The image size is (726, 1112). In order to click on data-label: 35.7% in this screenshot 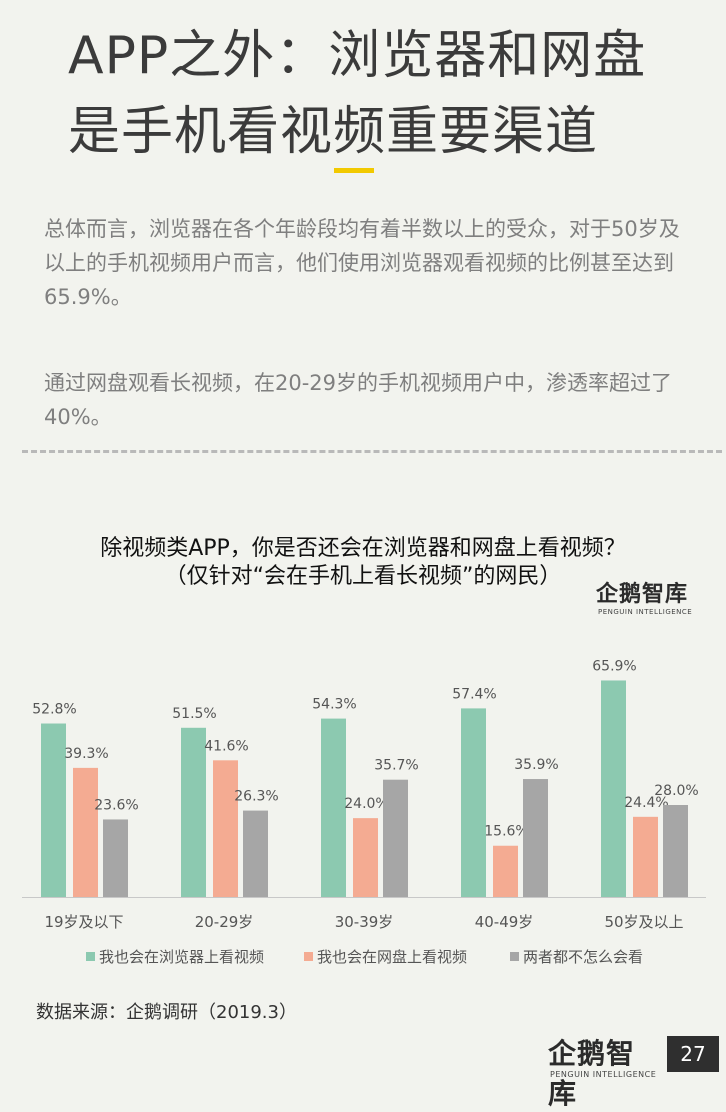, I will do `click(396, 766)`.